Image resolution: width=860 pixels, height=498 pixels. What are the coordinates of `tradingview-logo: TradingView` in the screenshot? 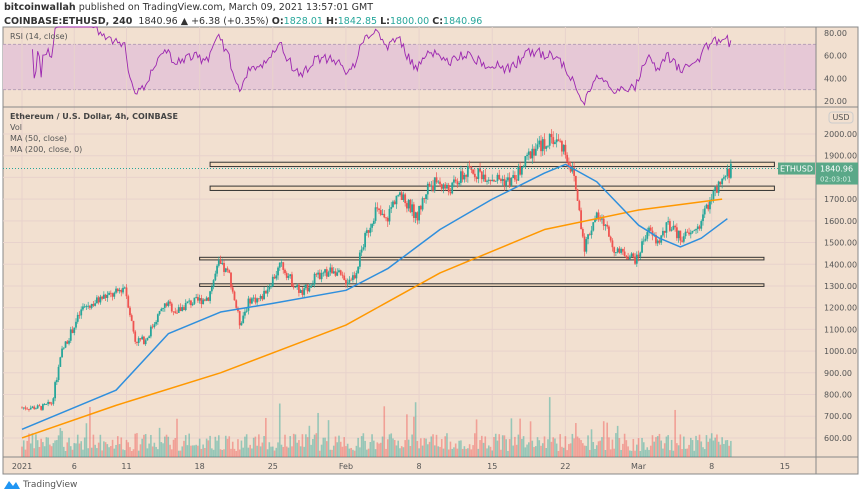 It's located at (40, 484).